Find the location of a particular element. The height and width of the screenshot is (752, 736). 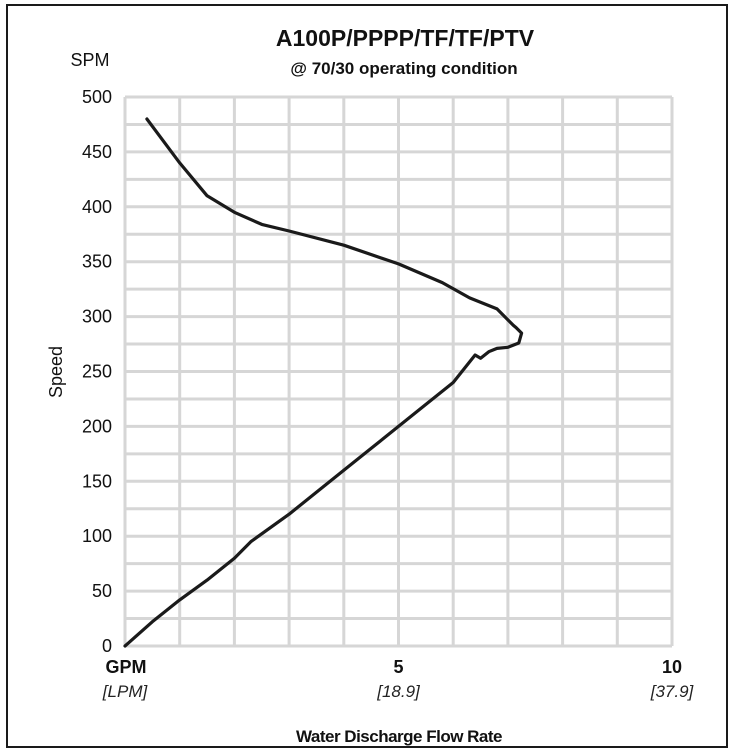

x-tick-sublabel: [18.9] is located at coordinates (398, 691).